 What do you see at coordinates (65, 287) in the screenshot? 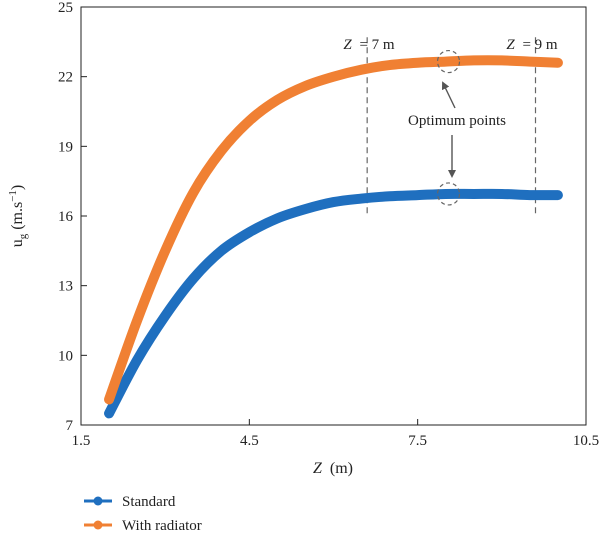
I see `y-tick-label: 13` at bounding box center [65, 287].